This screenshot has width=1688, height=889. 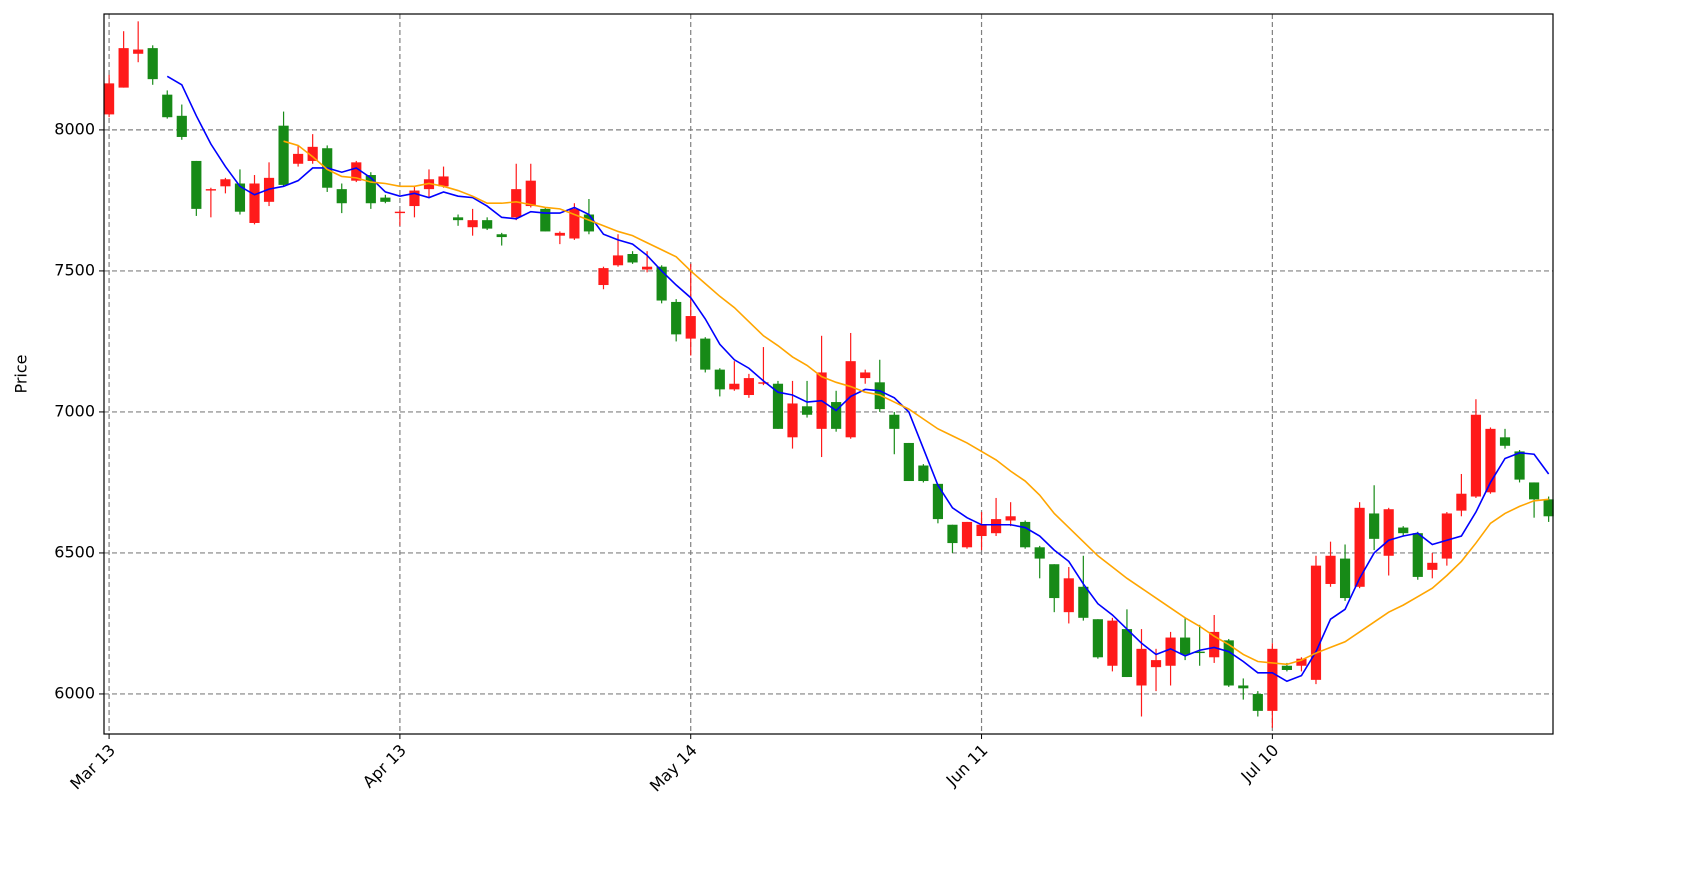 What do you see at coordinates (1260, 764) in the screenshot?
I see `x-tick-label: Jul 10` at bounding box center [1260, 764].